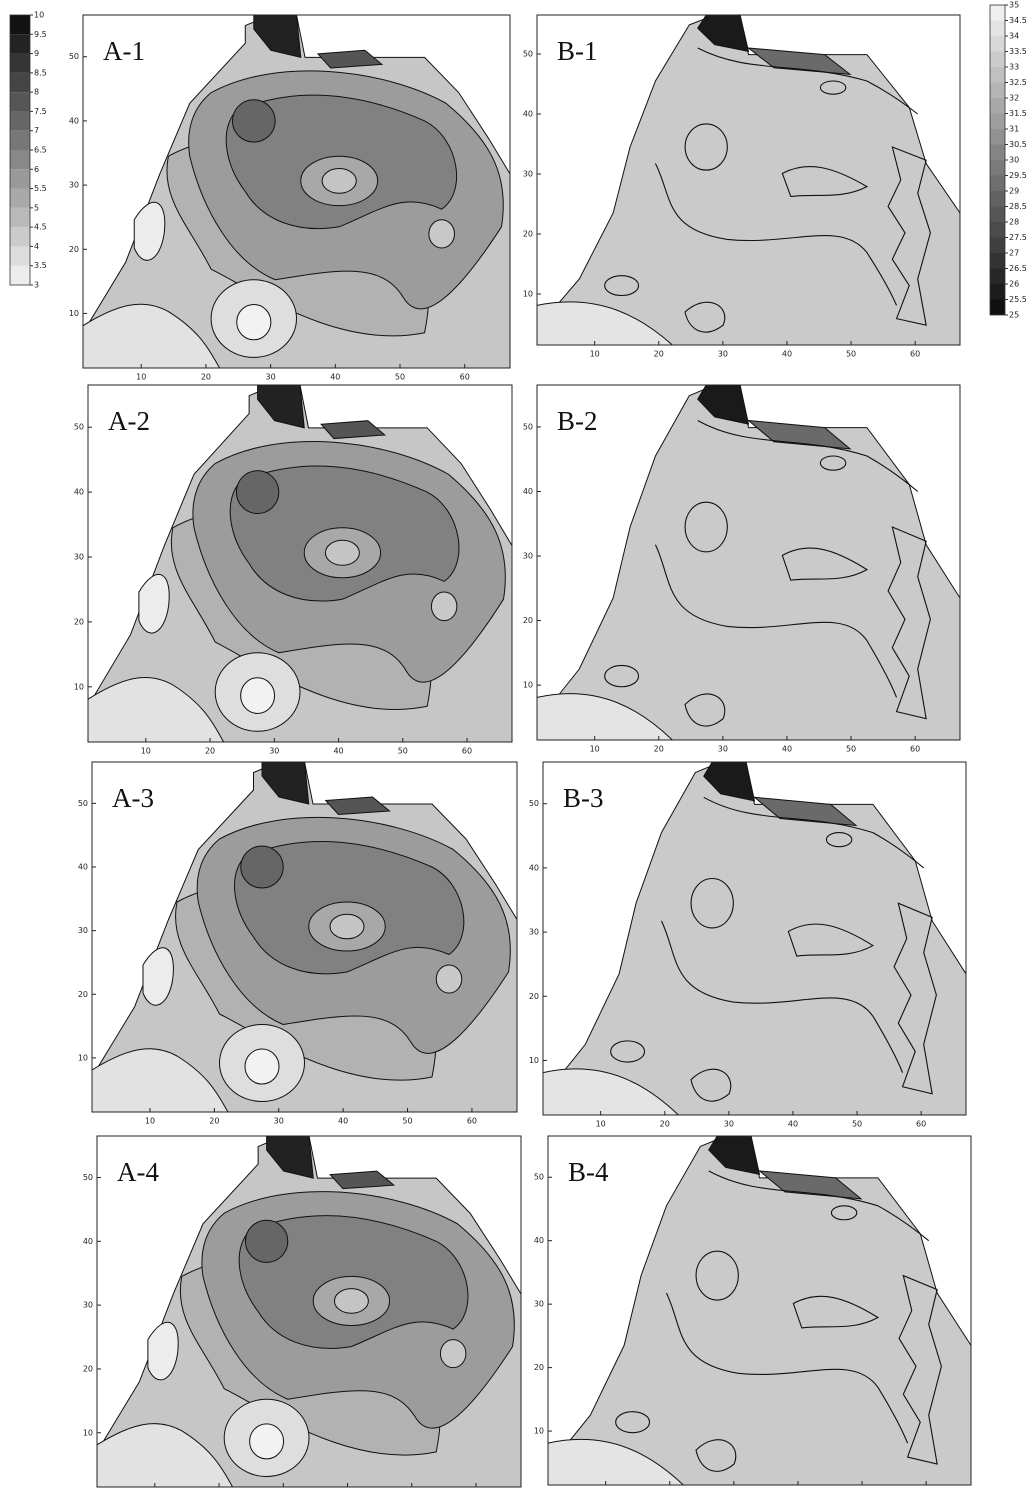  What do you see at coordinates (583, 798) in the screenshot?
I see `panel-label: B-3` at bounding box center [583, 798].